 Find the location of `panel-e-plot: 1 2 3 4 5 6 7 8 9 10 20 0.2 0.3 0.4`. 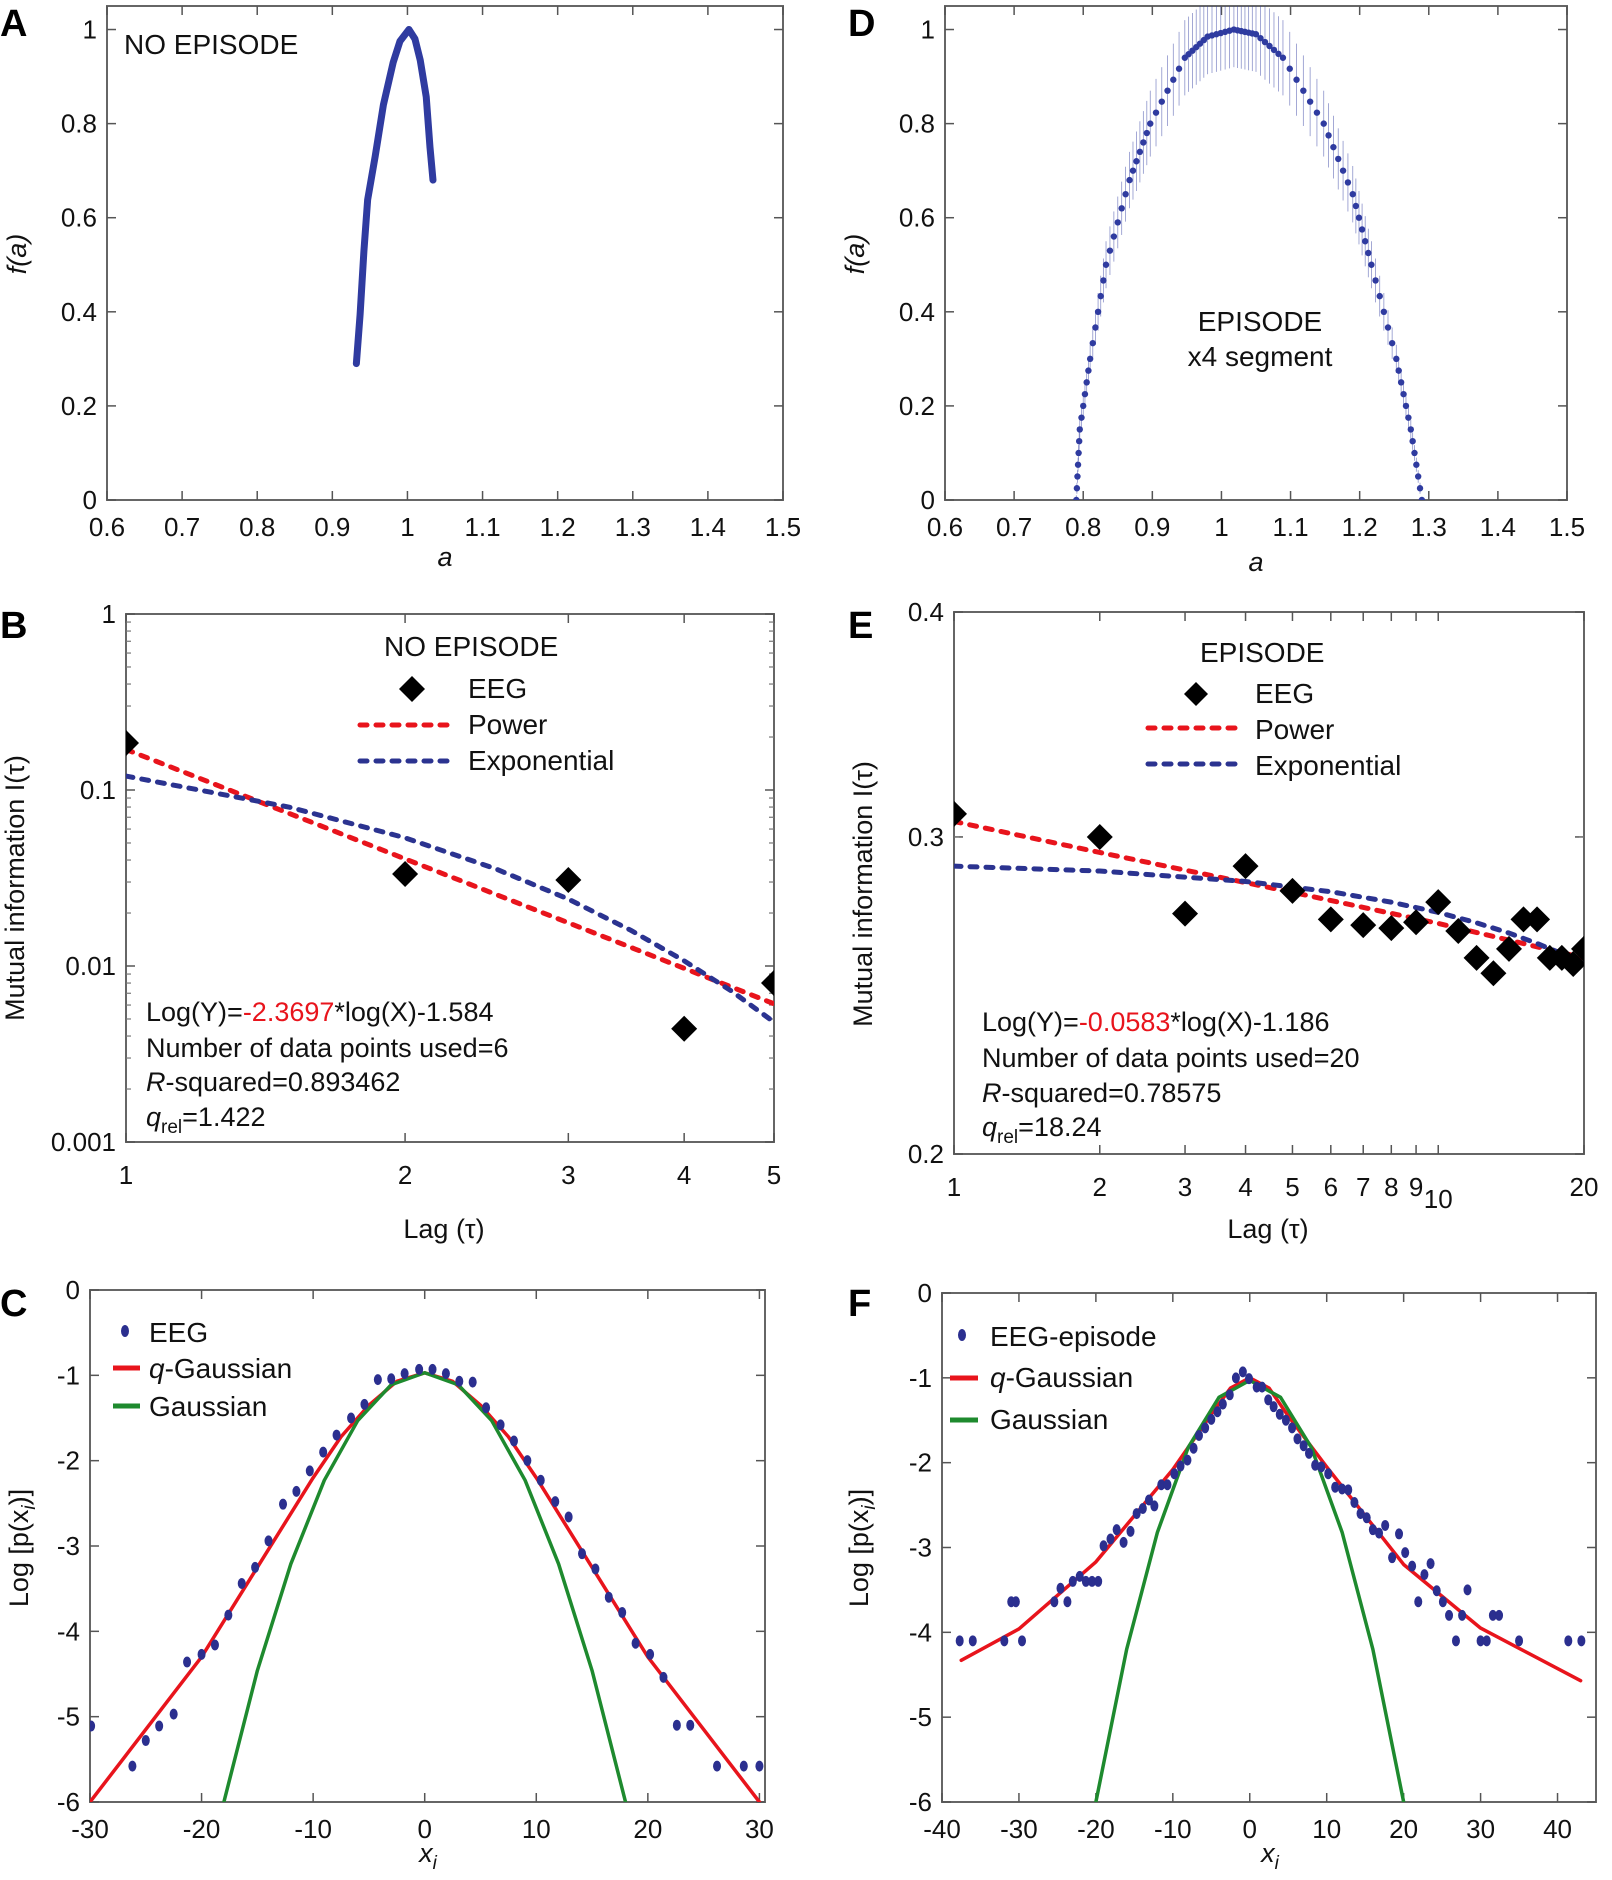

panel-e-plot: 1 2 3 4 5 6 7 8 9 10 20 0.2 0.3 0.4 is located at coordinates (1253, 905).